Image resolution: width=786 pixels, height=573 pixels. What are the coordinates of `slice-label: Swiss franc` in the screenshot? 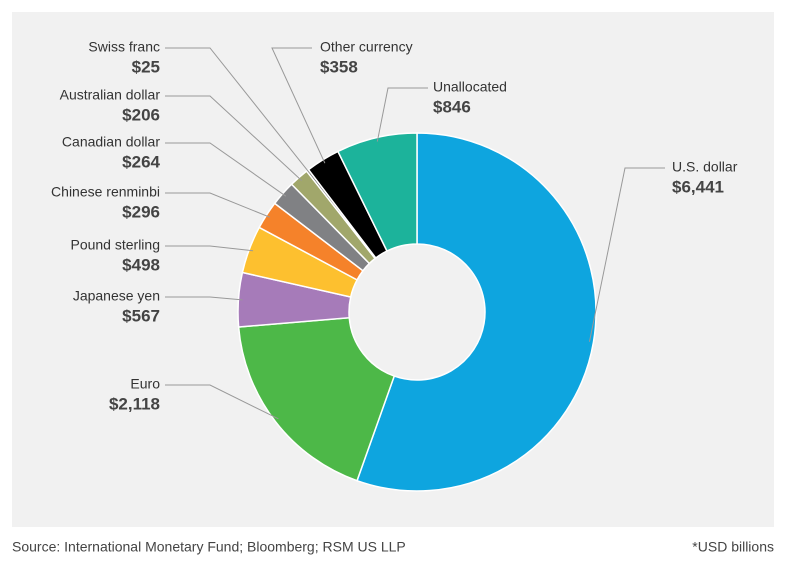 It's located at (124, 47).